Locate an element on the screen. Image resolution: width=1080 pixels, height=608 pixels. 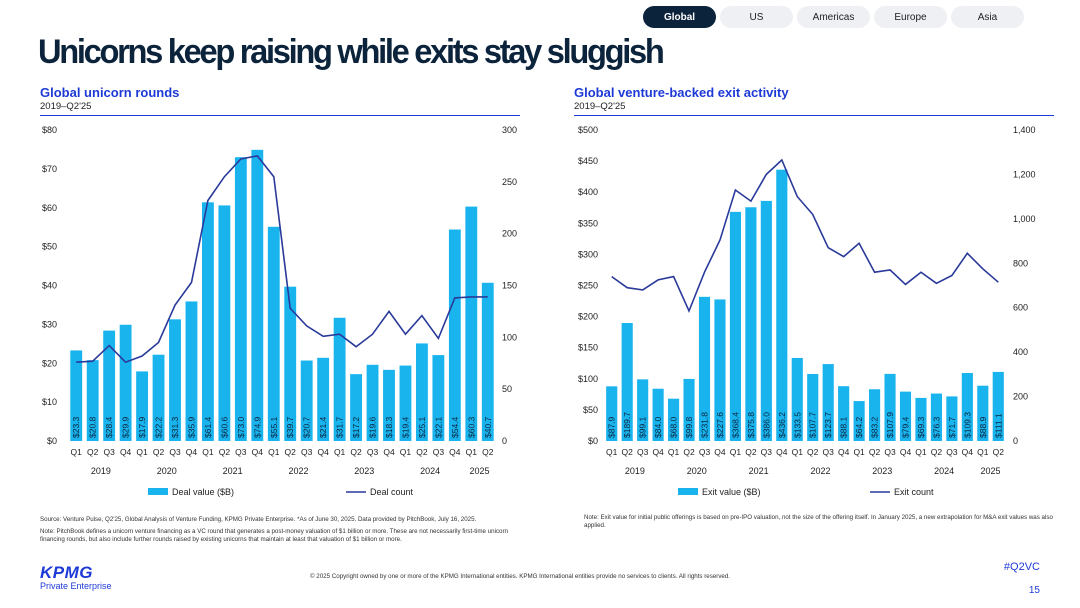
left-y-tick-left: $80 is located at coordinates (49, 130).